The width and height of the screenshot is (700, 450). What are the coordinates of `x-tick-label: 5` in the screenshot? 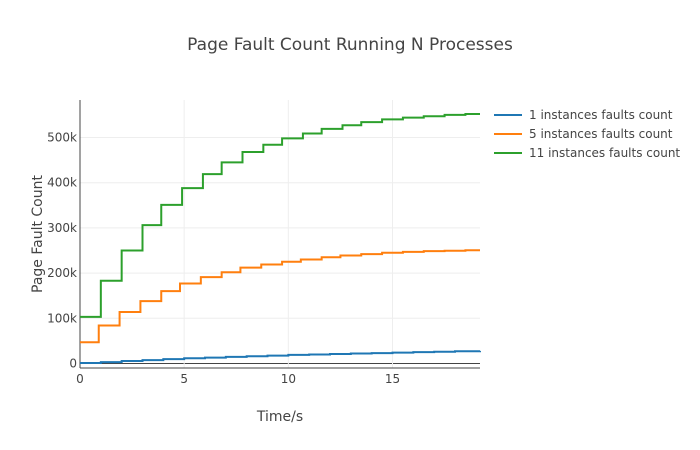 It's located at (184, 379).